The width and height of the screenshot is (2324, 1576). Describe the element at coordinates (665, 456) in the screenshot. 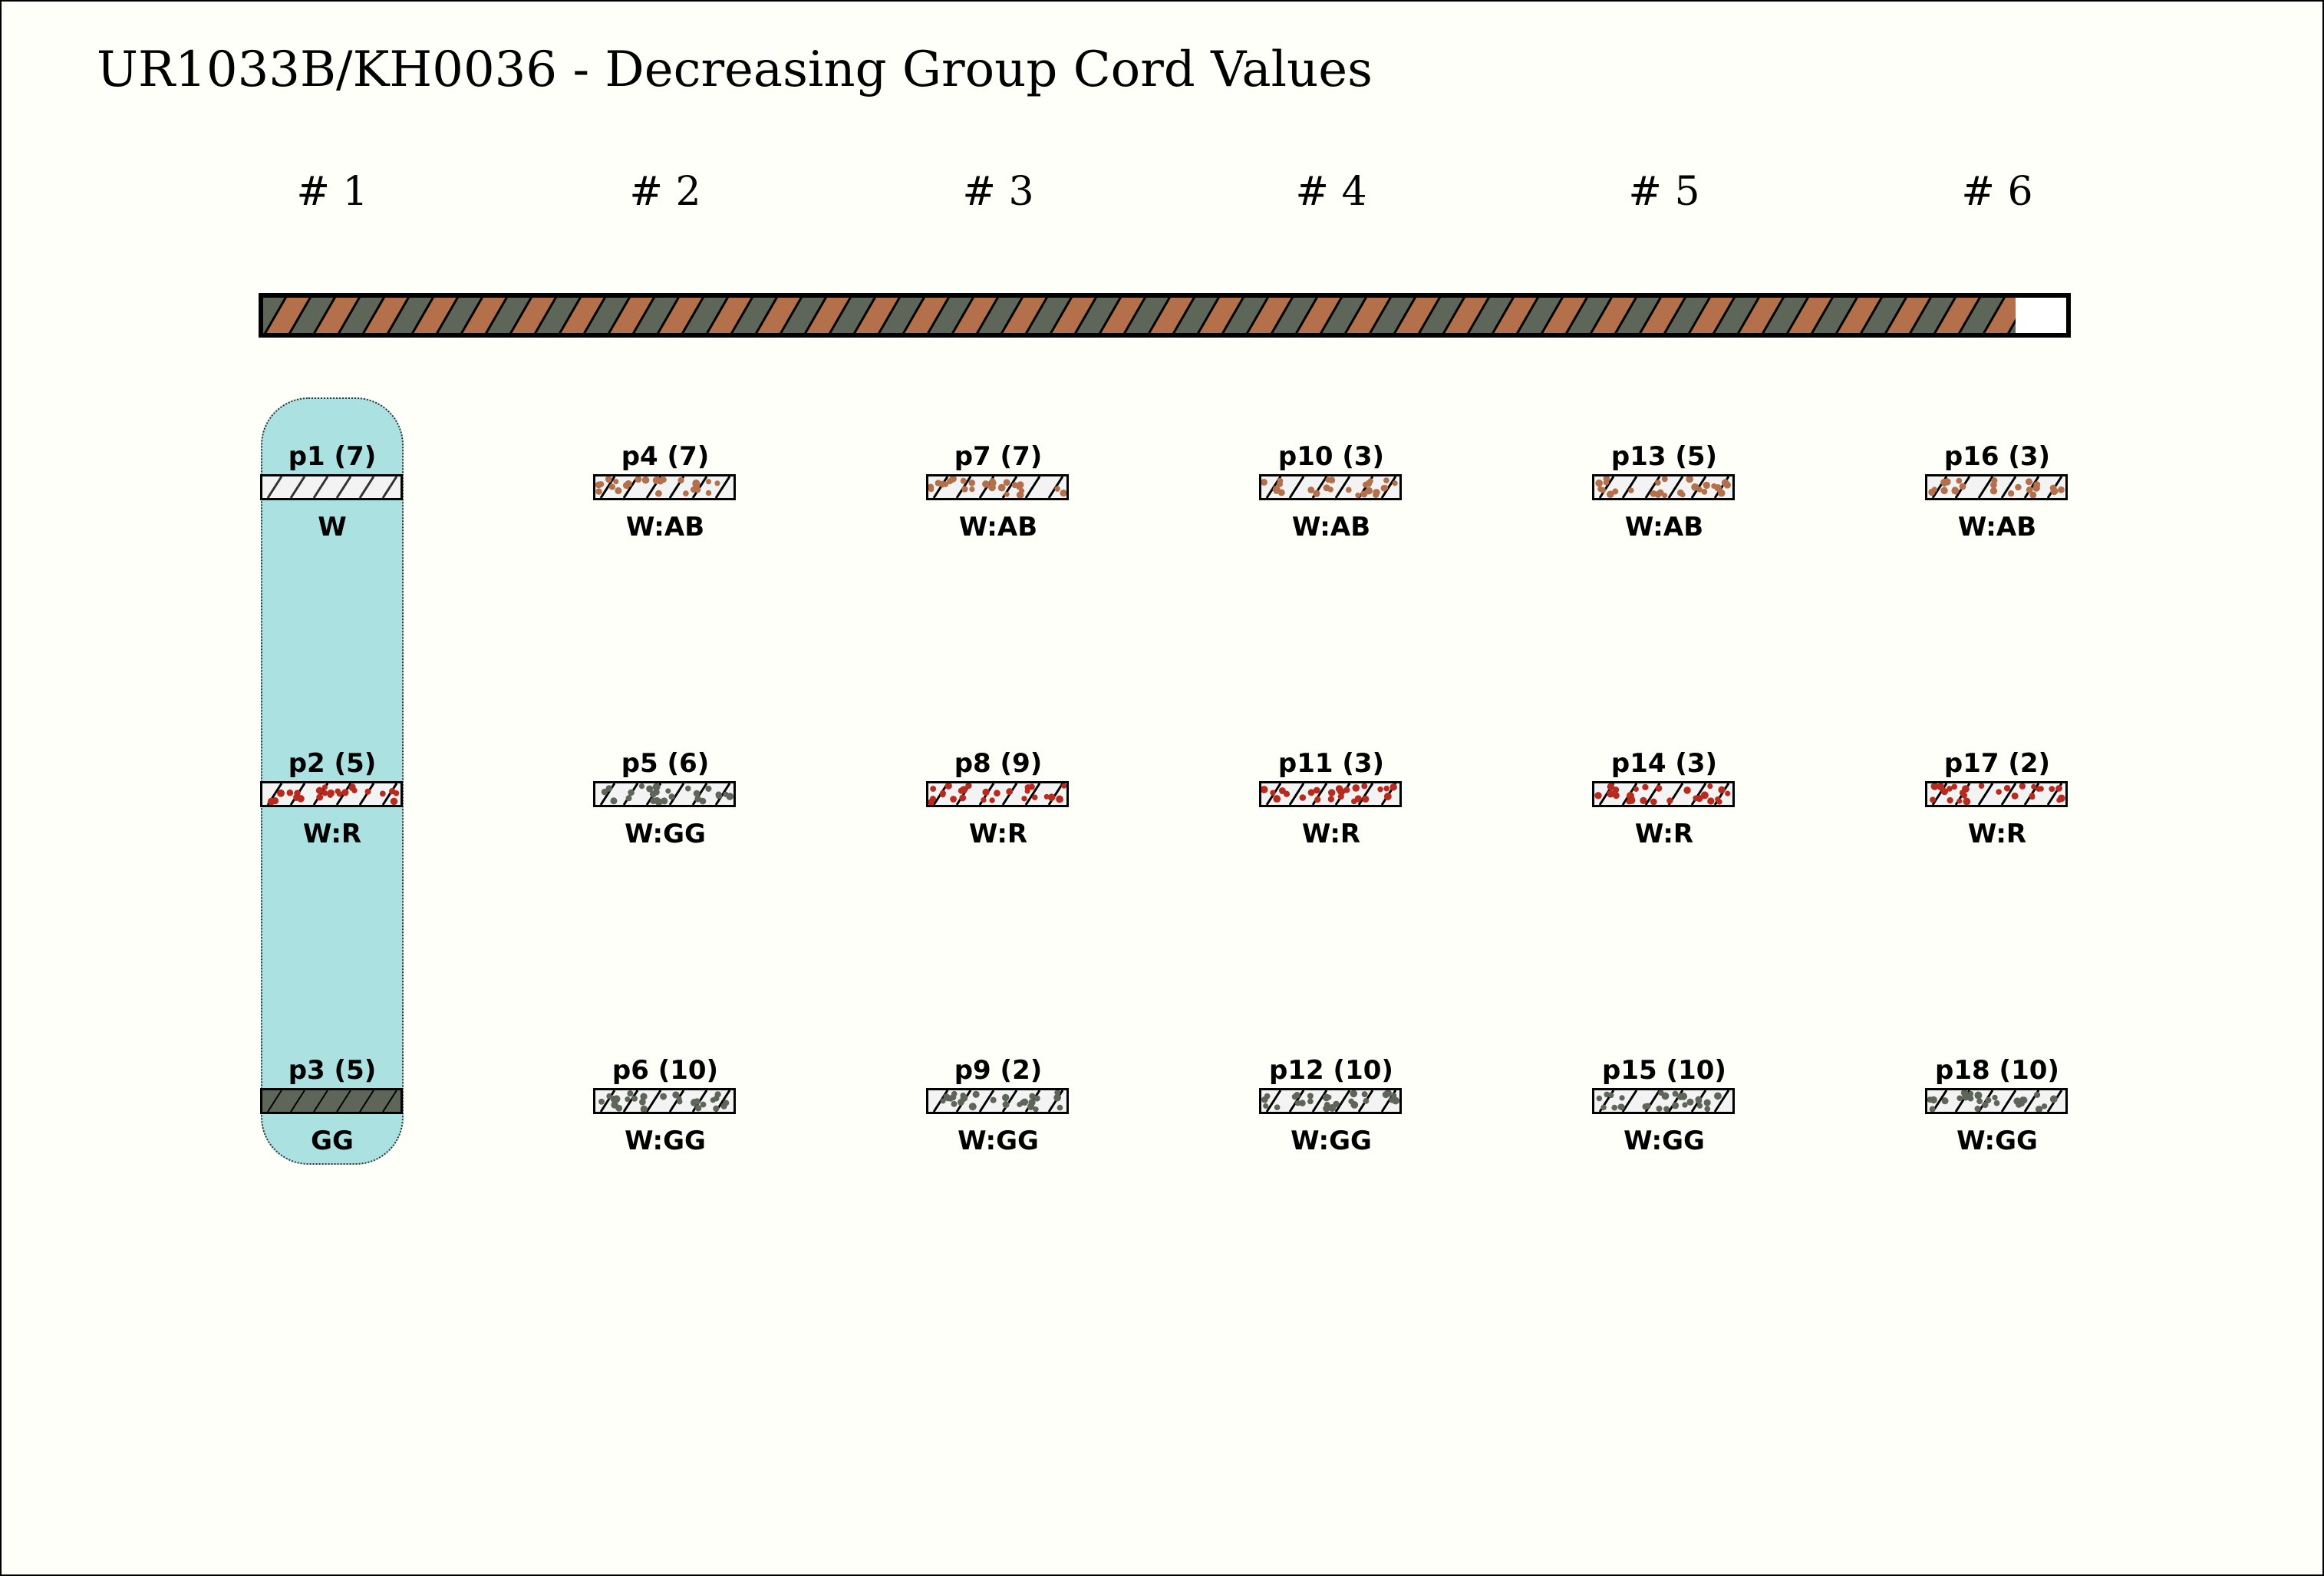

I see `cord-label: p4 (7)` at that location.